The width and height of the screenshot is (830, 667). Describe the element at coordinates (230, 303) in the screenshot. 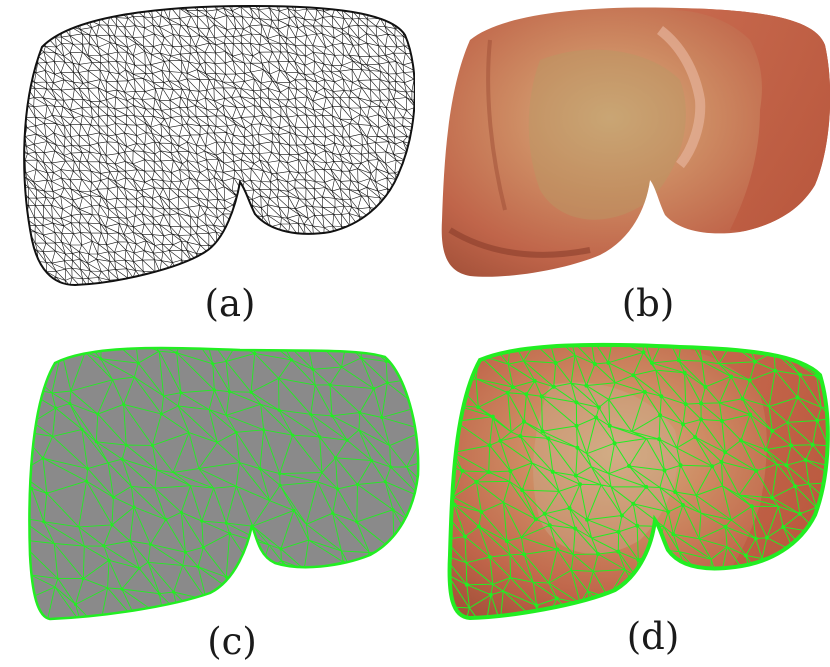

I see `caption-a: (a)` at that location.